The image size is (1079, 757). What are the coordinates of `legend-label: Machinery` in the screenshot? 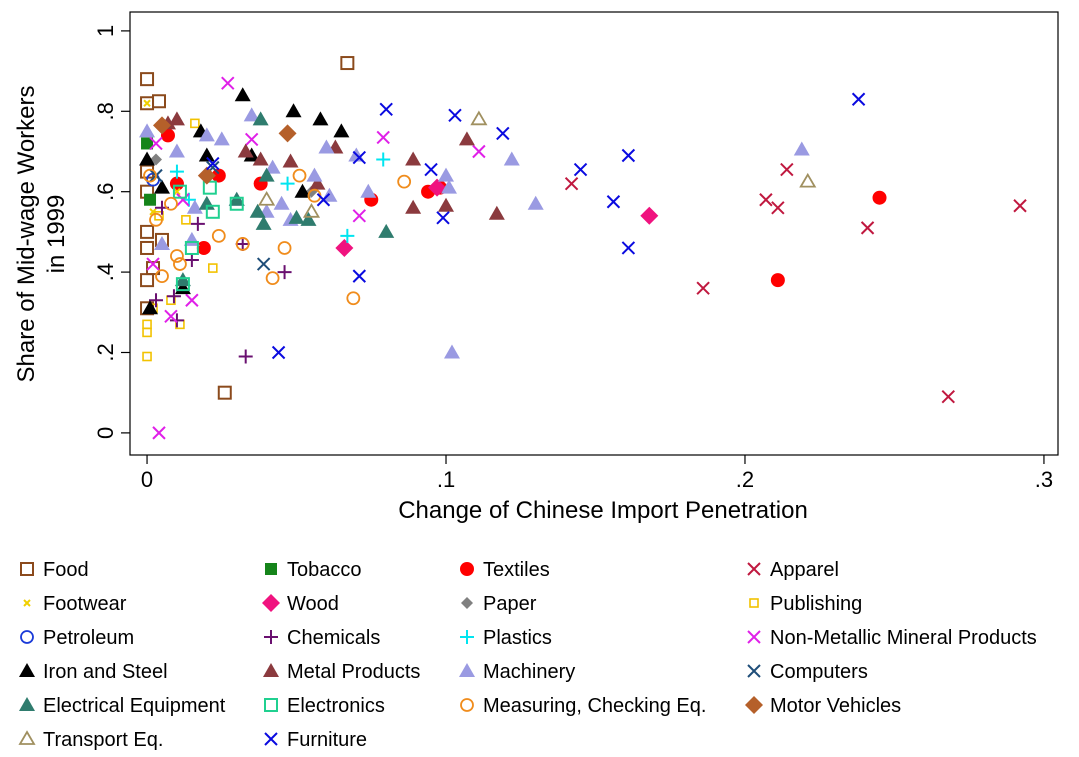 It's located at (529, 672).